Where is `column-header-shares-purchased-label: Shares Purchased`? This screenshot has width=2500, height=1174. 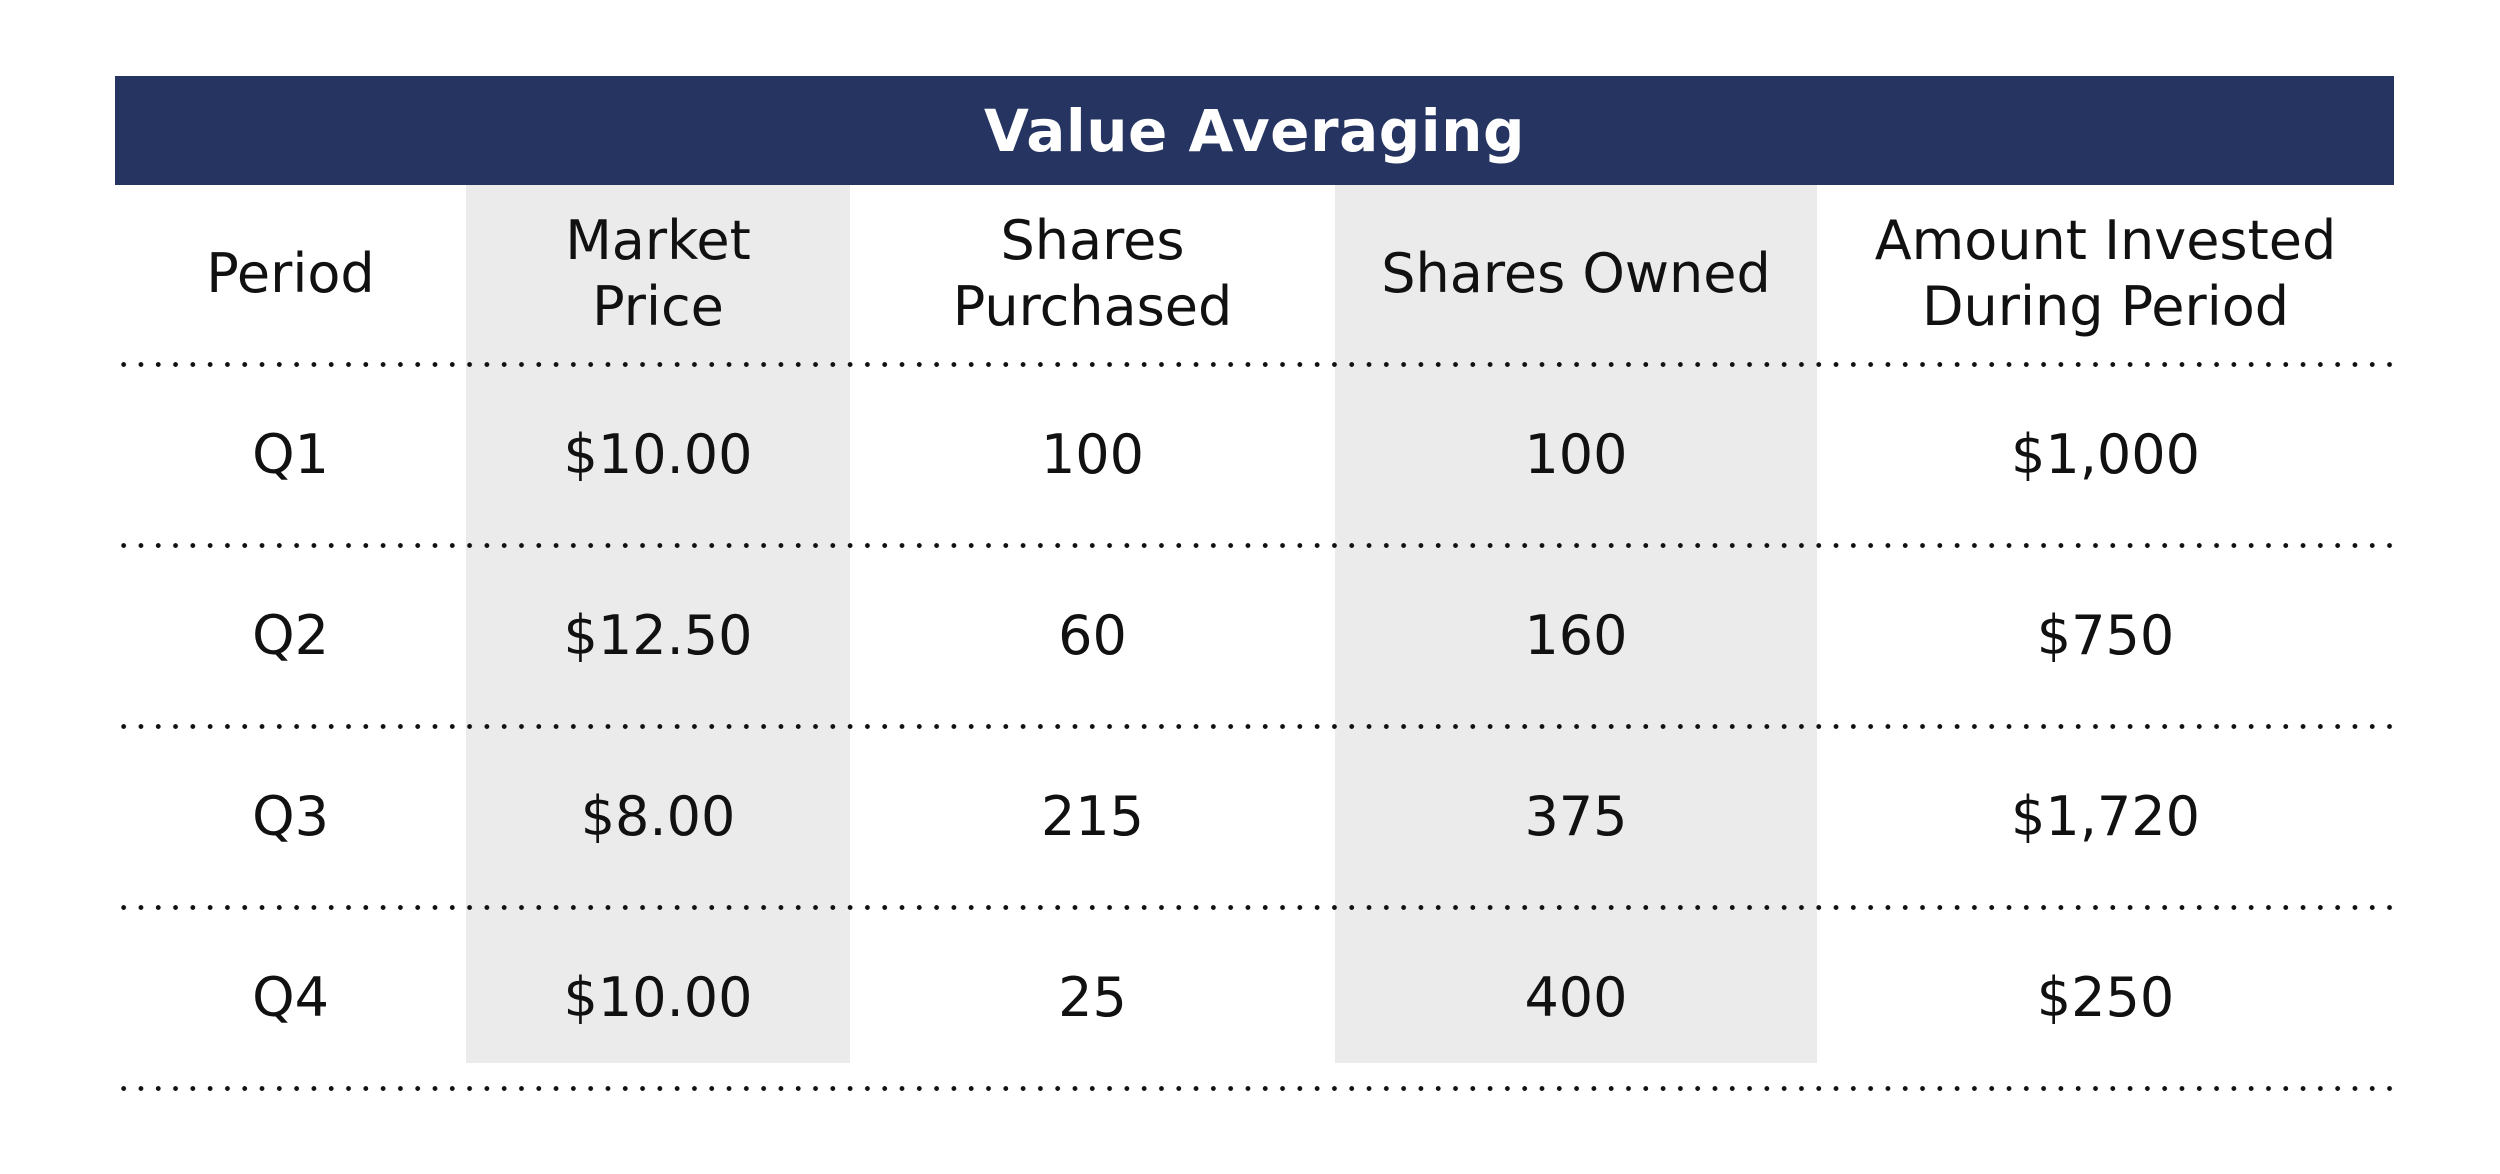 column-header-shares-purchased-label: Shares Purchased is located at coordinates (1092, 273).